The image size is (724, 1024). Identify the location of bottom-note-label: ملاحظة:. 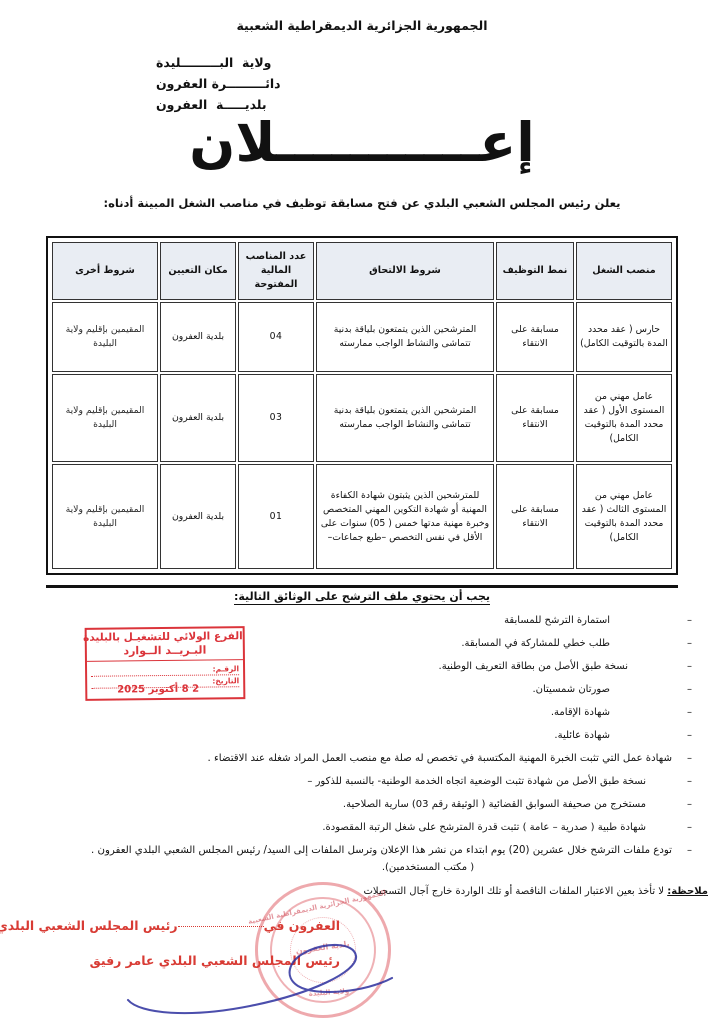
(687, 891).